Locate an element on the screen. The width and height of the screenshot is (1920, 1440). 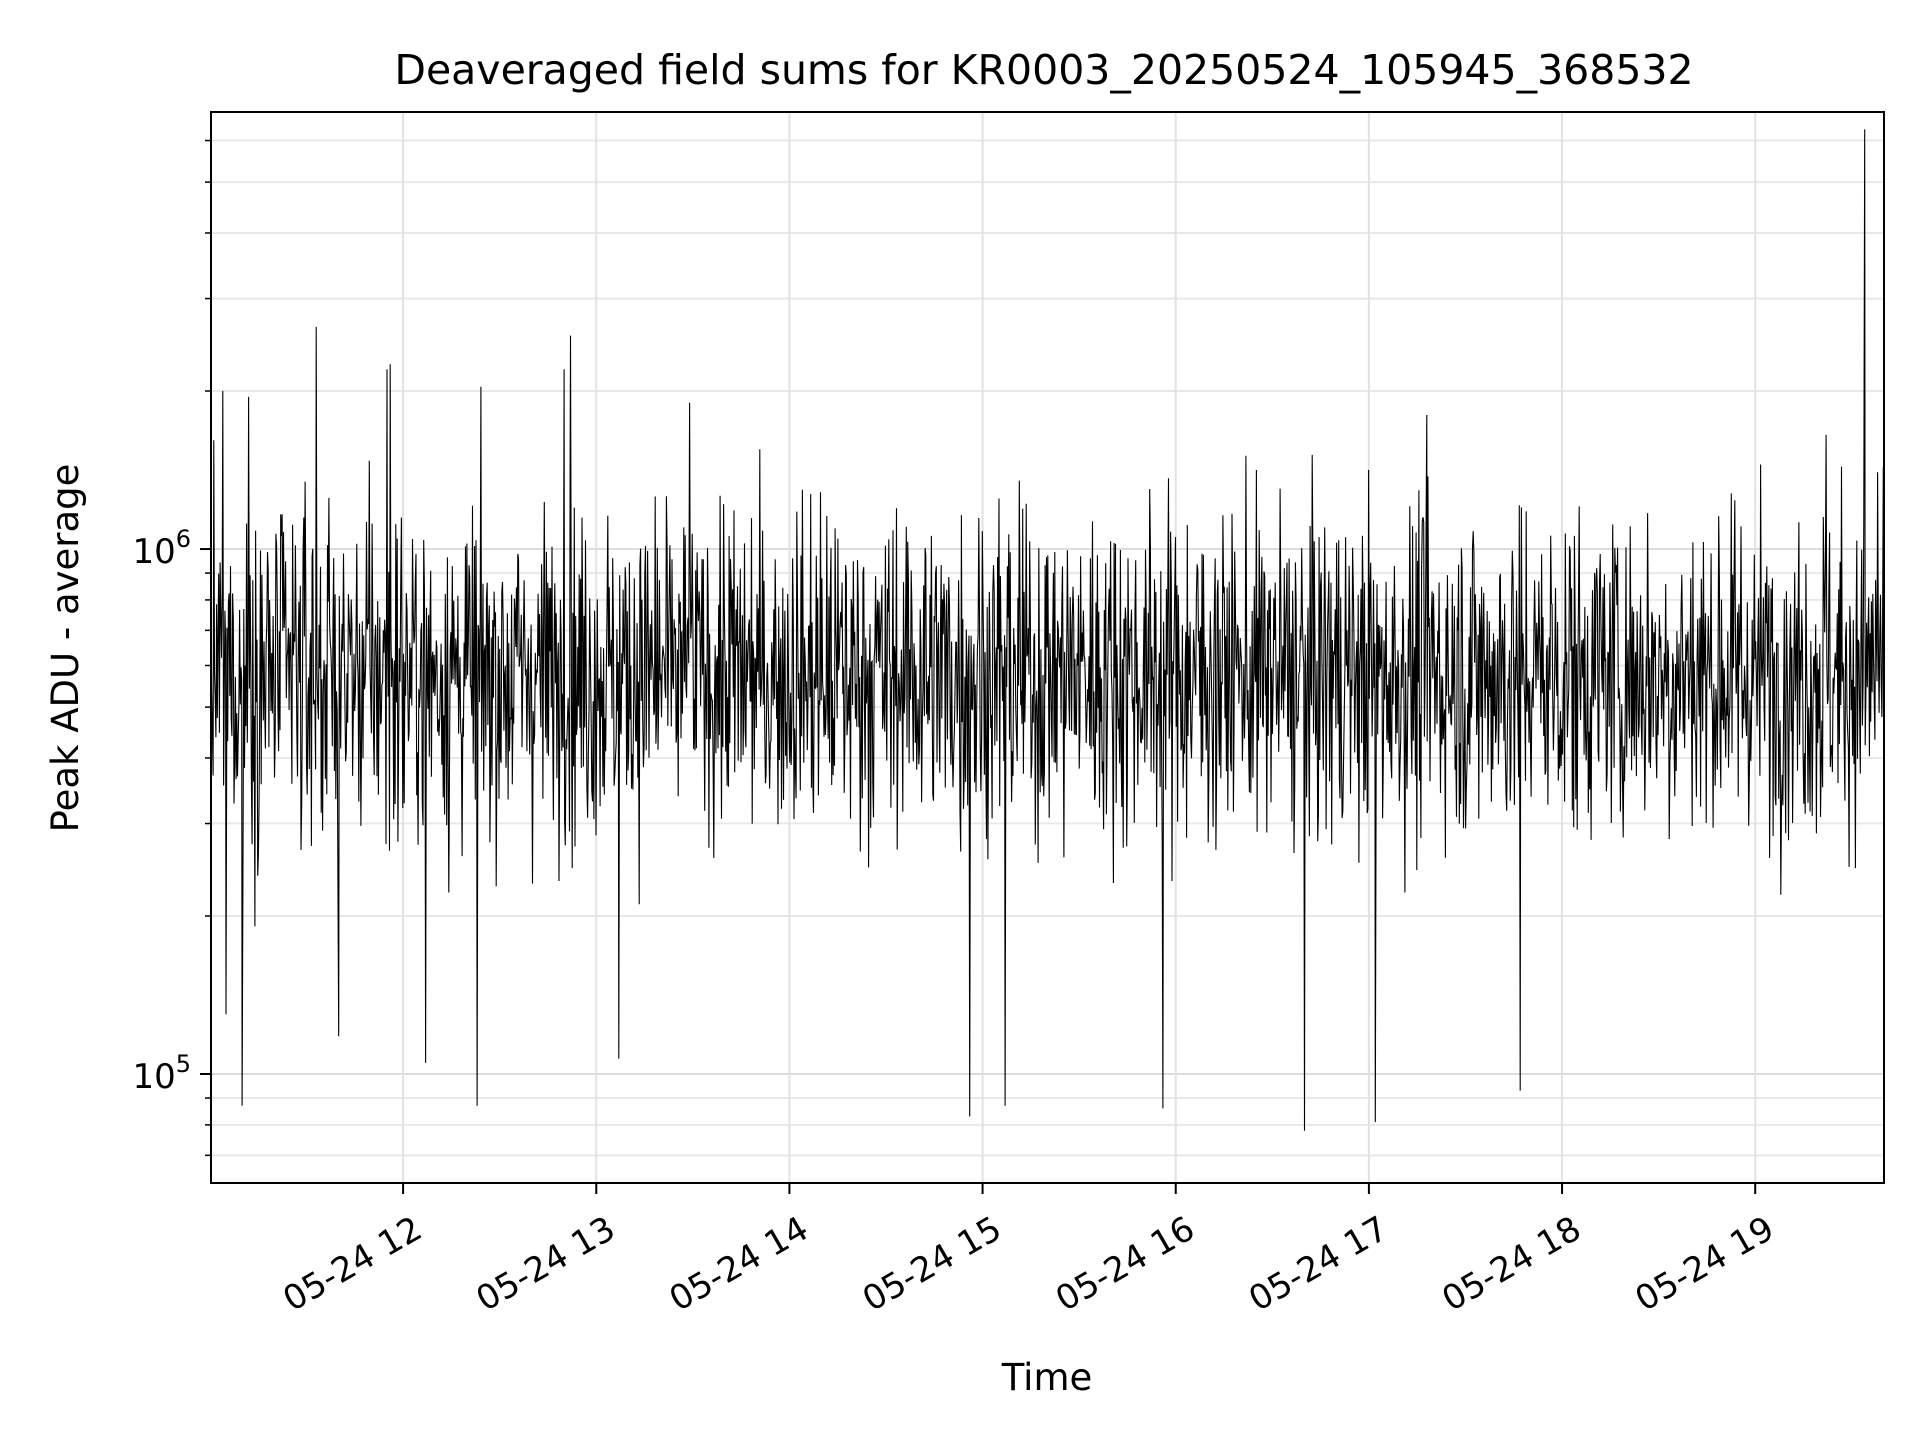
y-tick-exponent: 5 is located at coordinates (183, 1064).